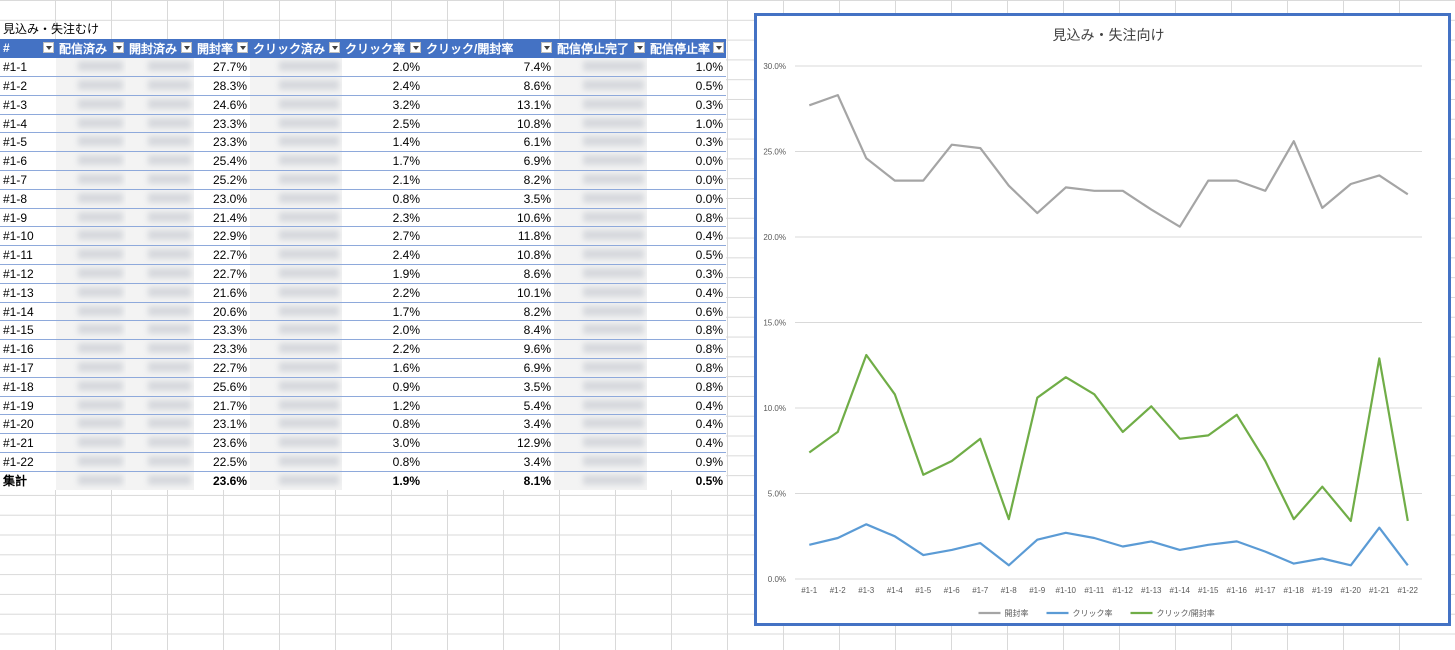  Describe the element at coordinates (289, 48) in the screenshot. I see `column-header-label: クリック済み` at that location.